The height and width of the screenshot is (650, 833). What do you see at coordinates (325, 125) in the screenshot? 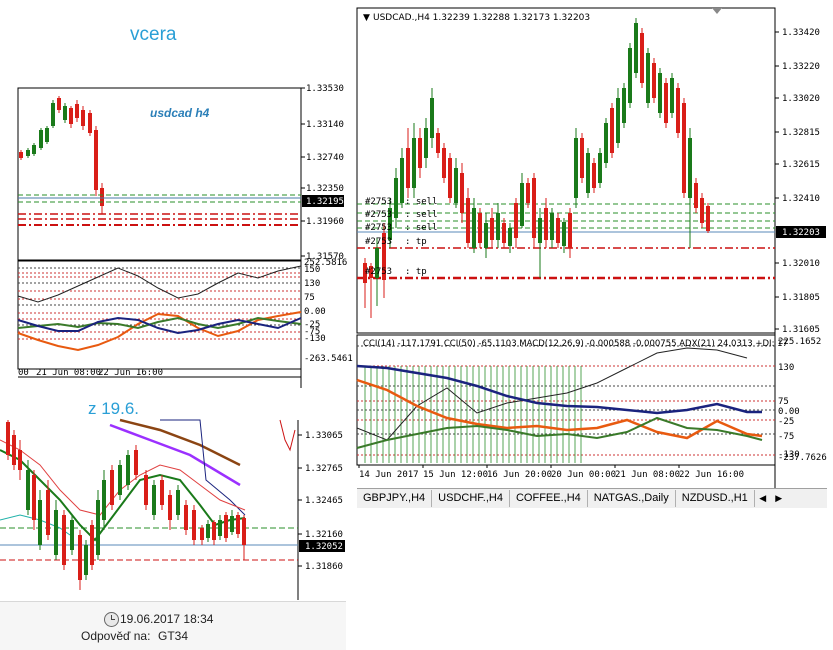
I see `price-tick: 1.33140` at bounding box center [325, 125].